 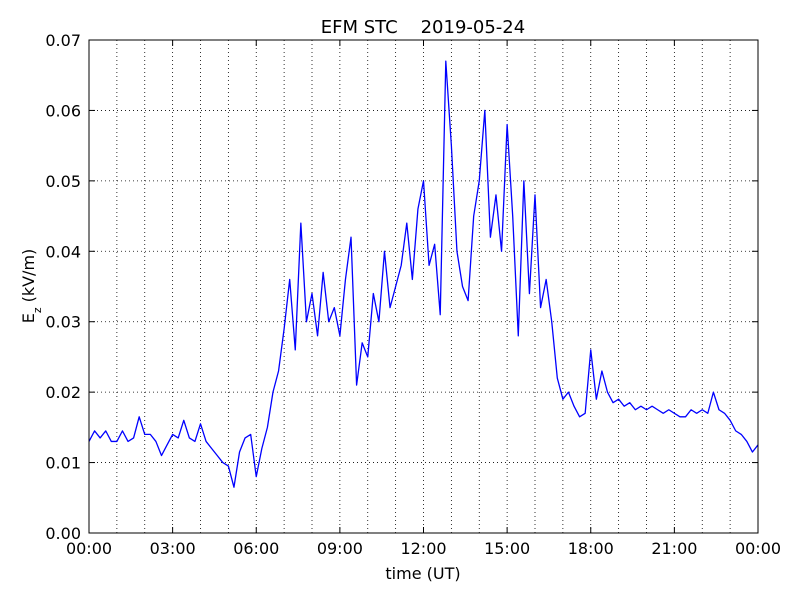 I want to click on x-axis-label: time (UT), so click(x=422, y=573).